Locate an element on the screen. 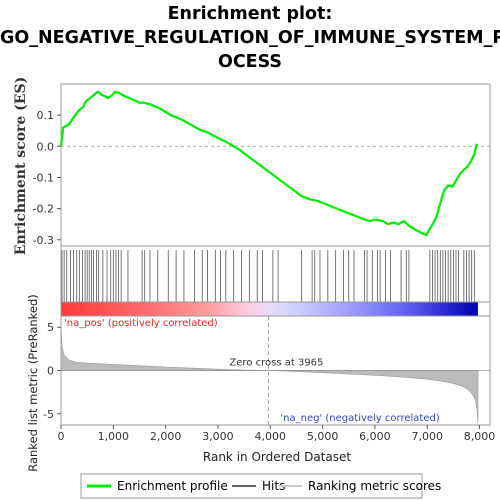 Image resolution: width=500 pixels, height=500 pixels. x-tick-label: 0 is located at coordinates (61, 436).